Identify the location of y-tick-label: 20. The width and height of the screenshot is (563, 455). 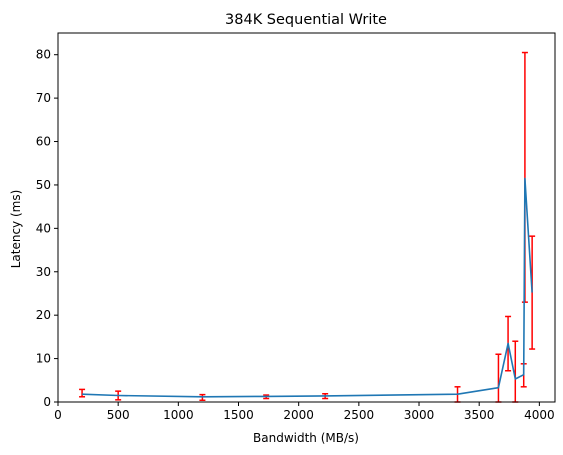
(43, 315).